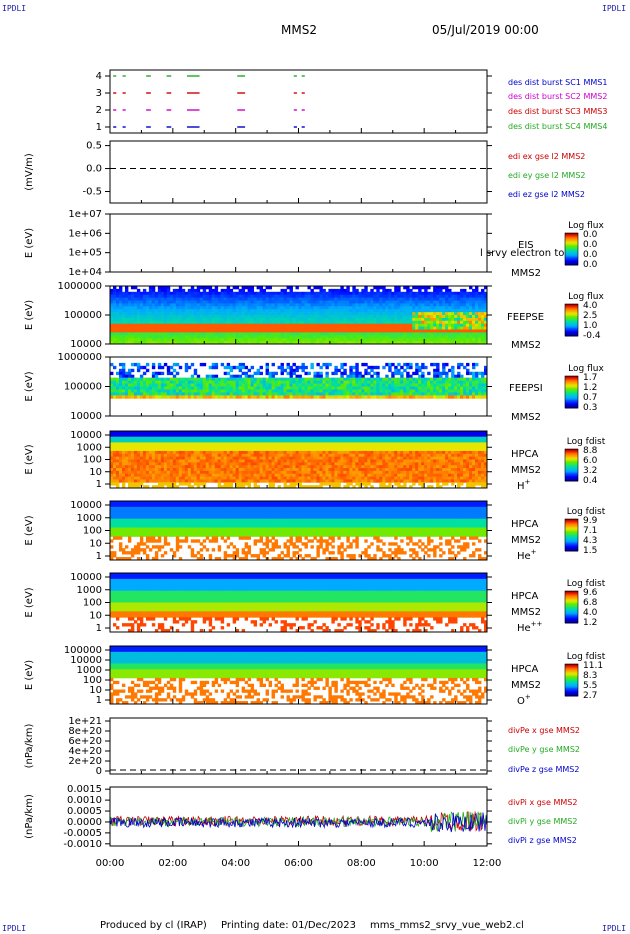  What do you see at coordinates (614, 8) in the screenshot?
I see `corner-label-top-right: IPDLI` at bounding box center [614, 8].